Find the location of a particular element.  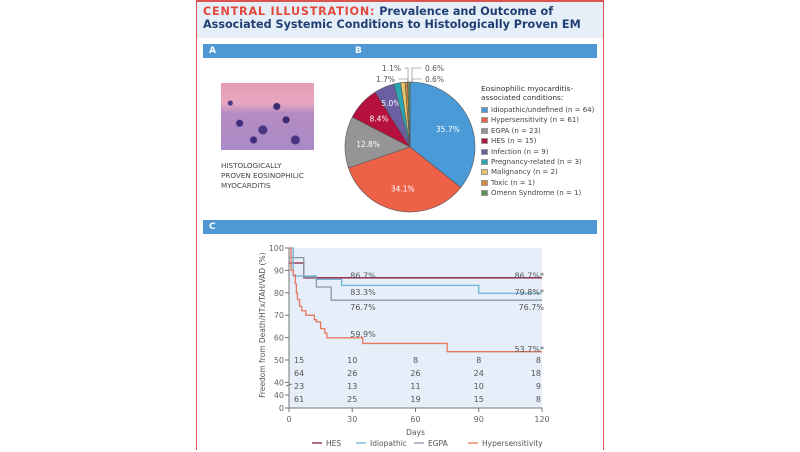

panel-label-a: A is located at coordinates (212, 51).